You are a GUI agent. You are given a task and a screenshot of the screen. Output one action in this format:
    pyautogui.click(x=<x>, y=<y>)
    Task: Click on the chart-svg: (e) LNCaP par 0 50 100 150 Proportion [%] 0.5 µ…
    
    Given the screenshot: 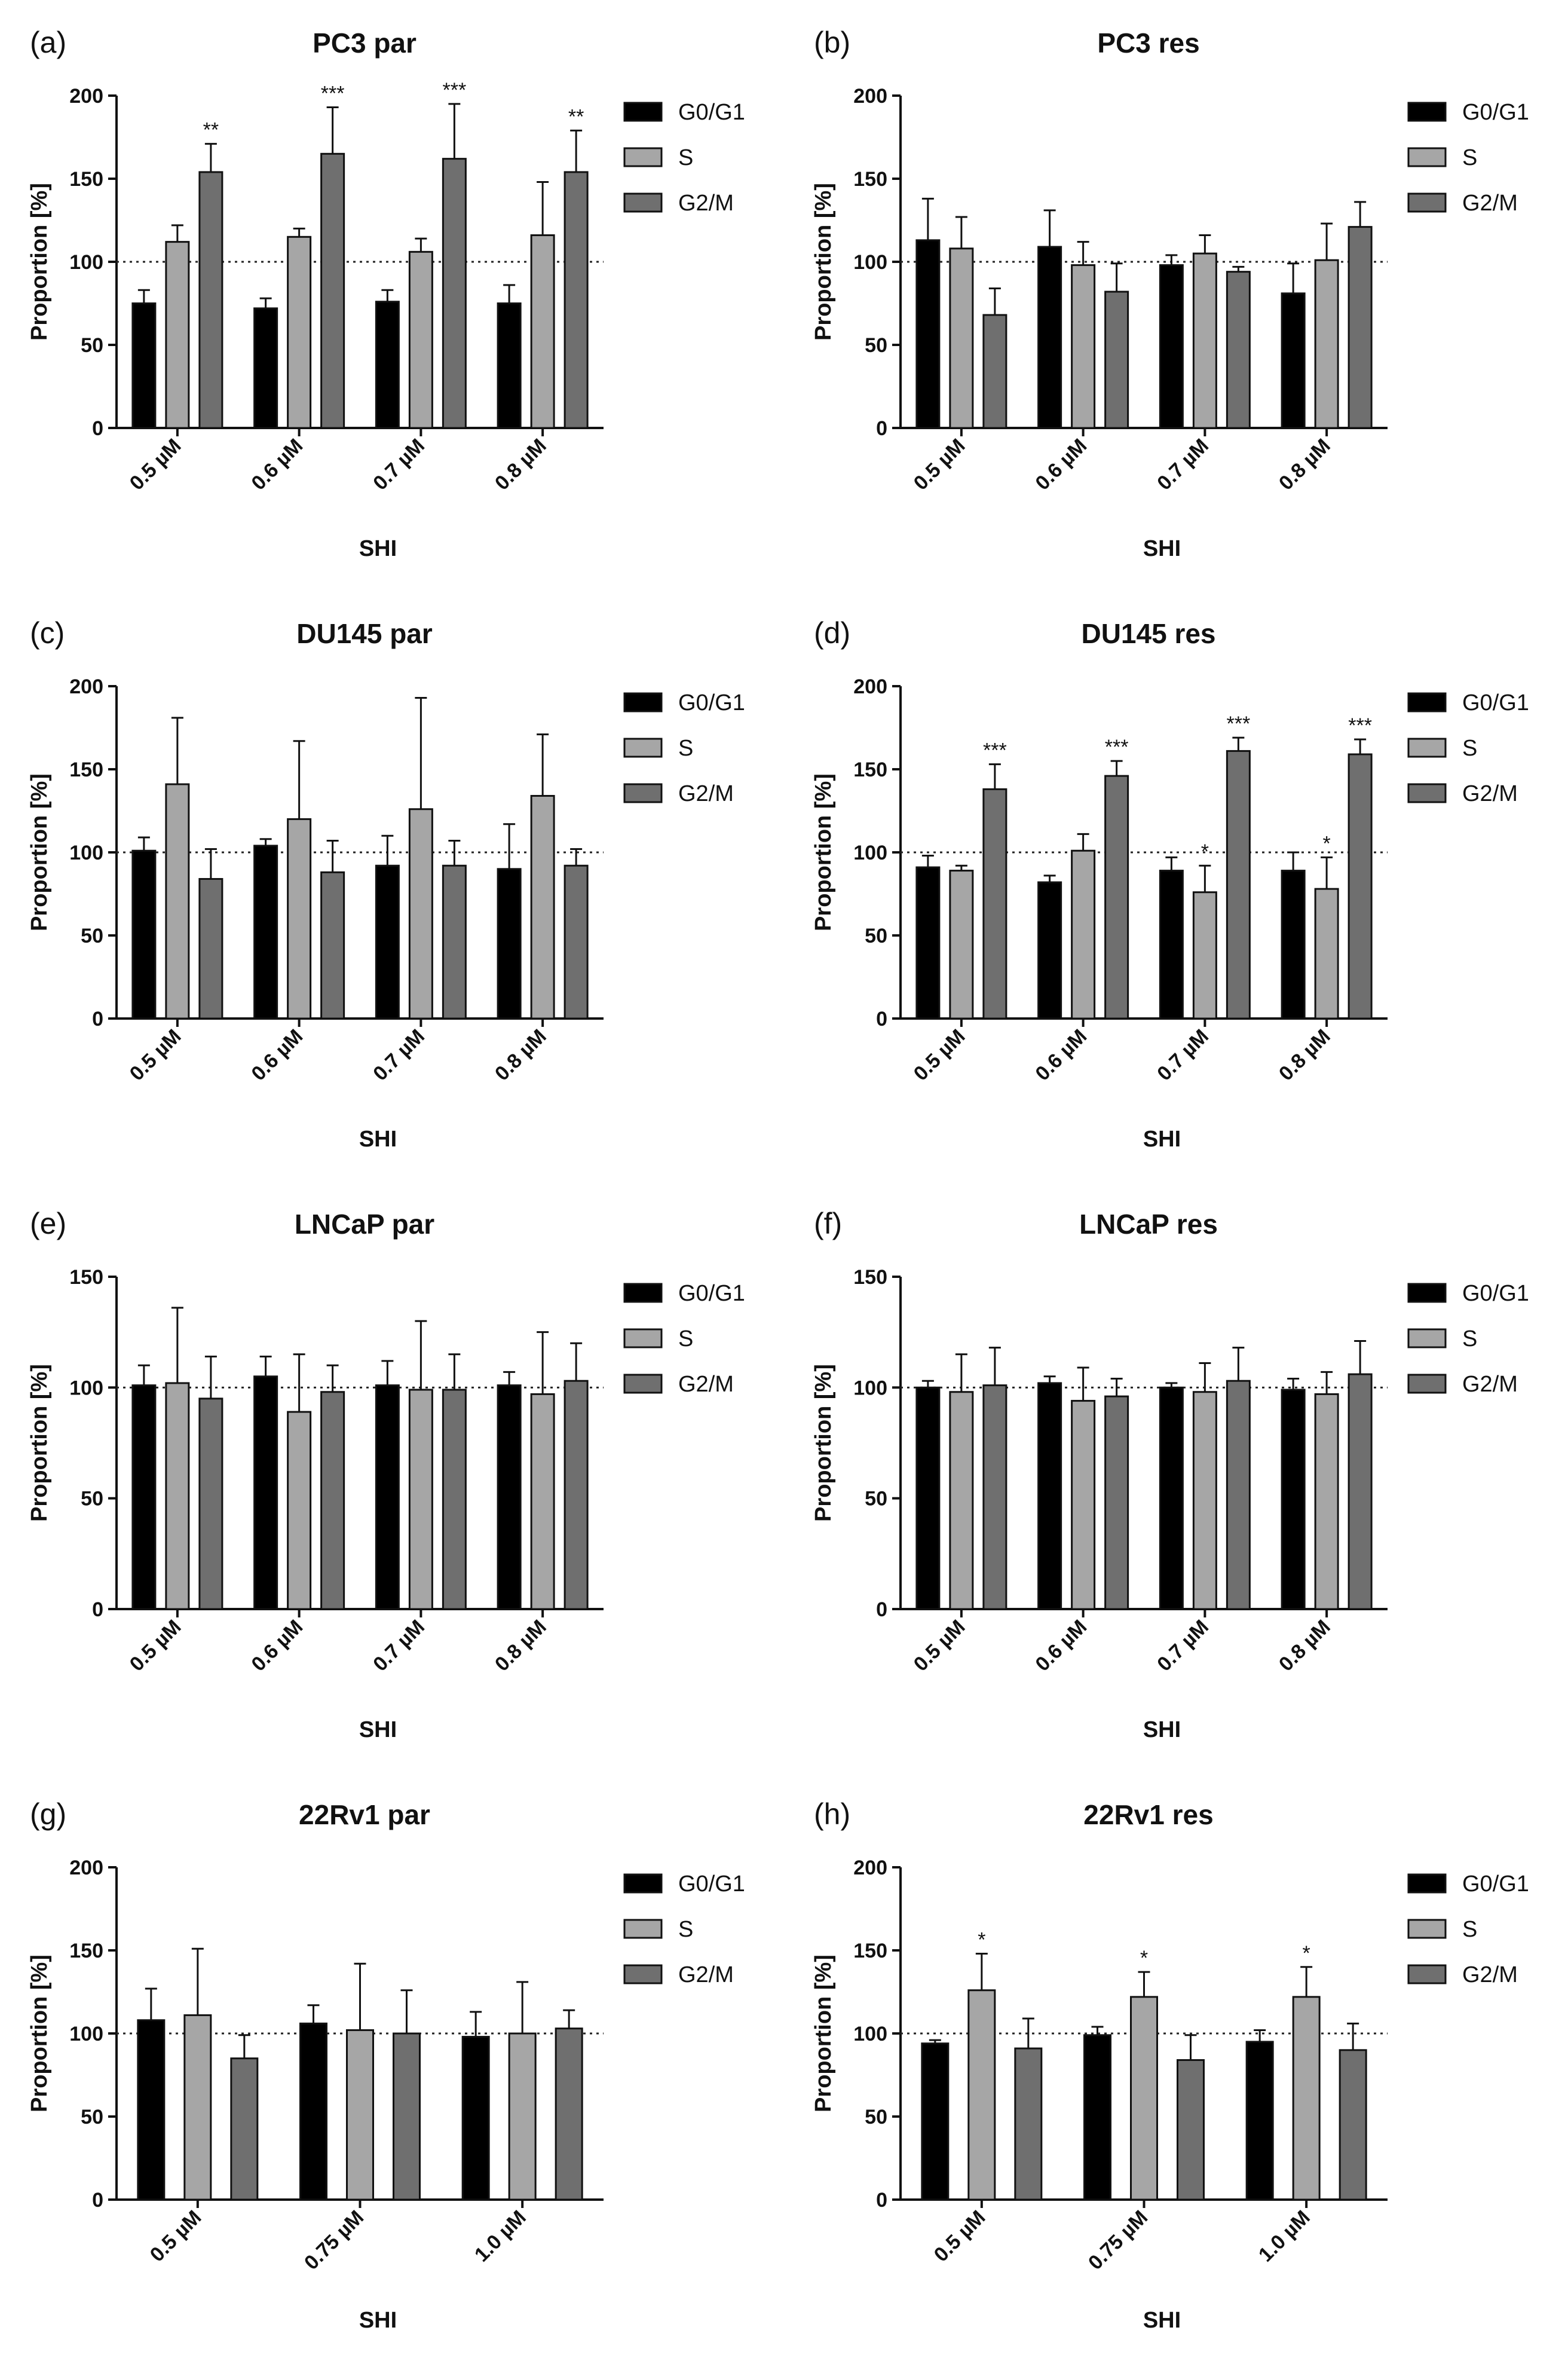 What is the action you would take?
    pyautogui.click(x=386, y=1474)
    